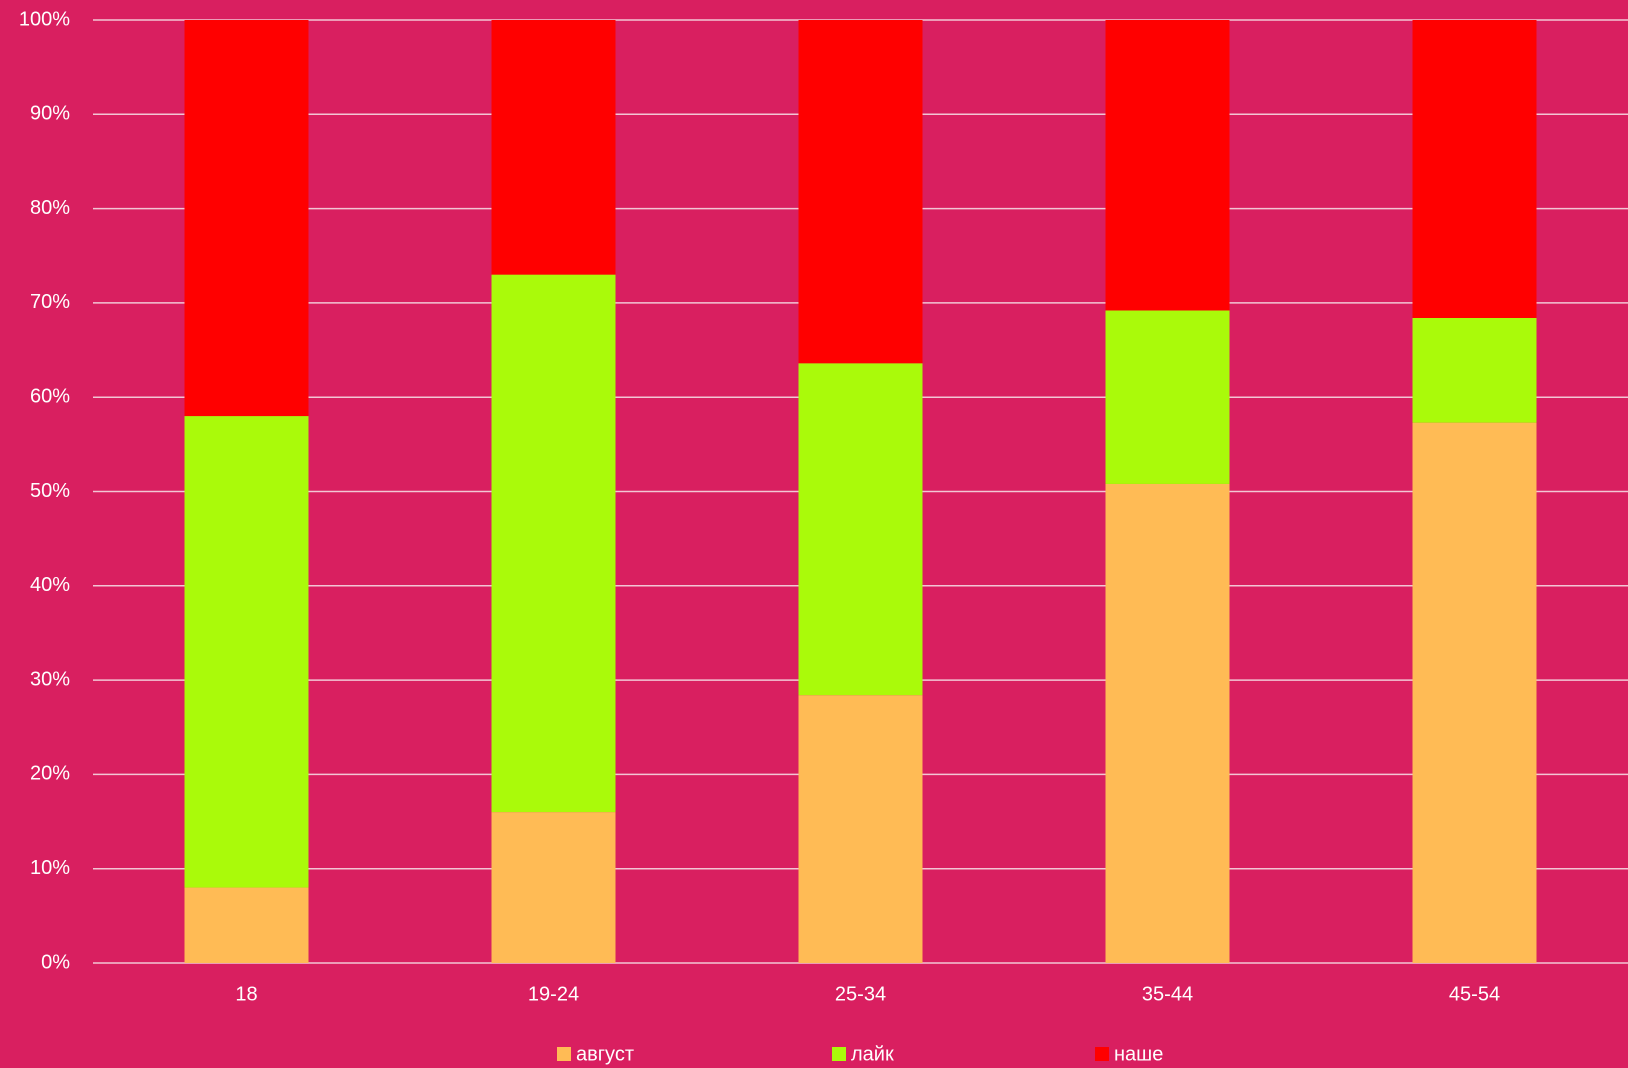  I want to click on x-tick-label: 19-24, so click(553, 994).